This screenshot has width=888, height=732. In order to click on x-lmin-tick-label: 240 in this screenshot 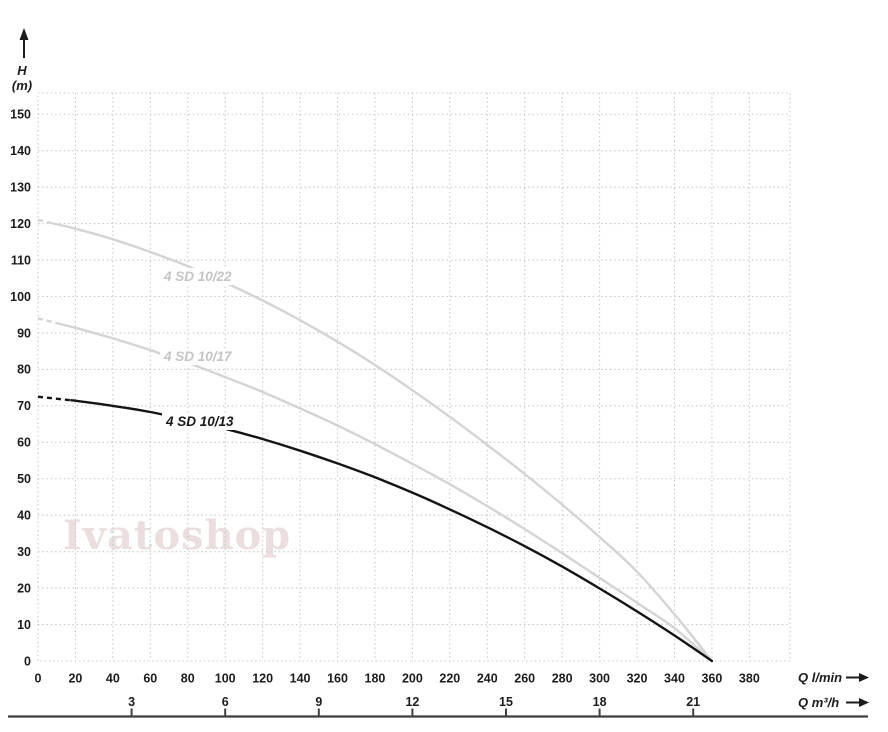, I will do `click(487, 679)`.